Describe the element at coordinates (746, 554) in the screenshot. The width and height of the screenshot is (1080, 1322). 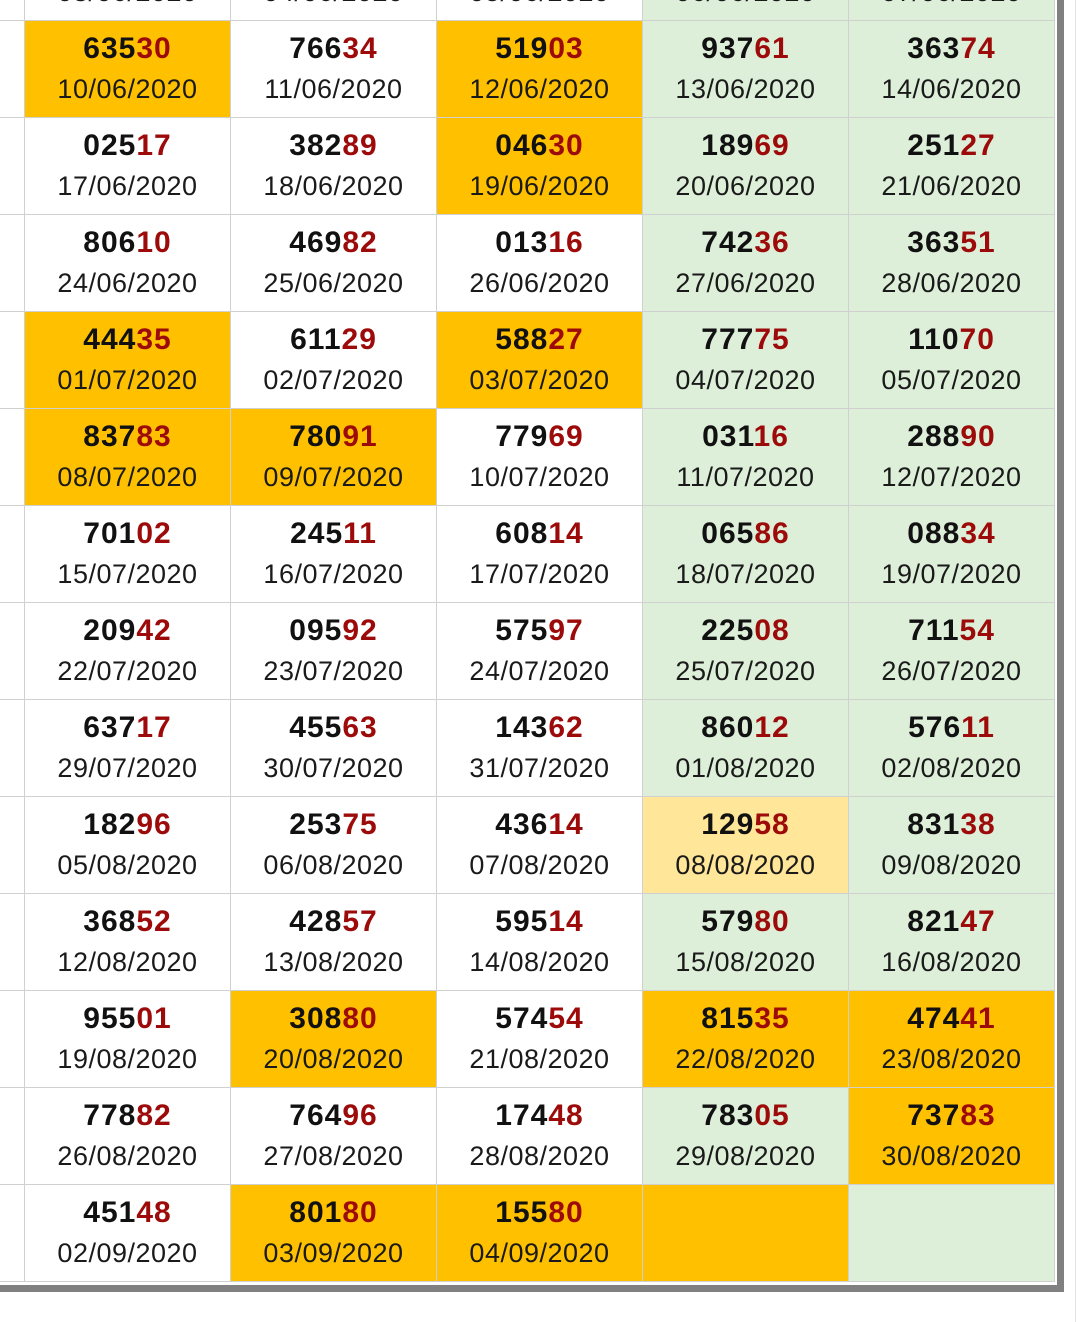
I see `result-cell: 06586 18/07/2020` at that location.